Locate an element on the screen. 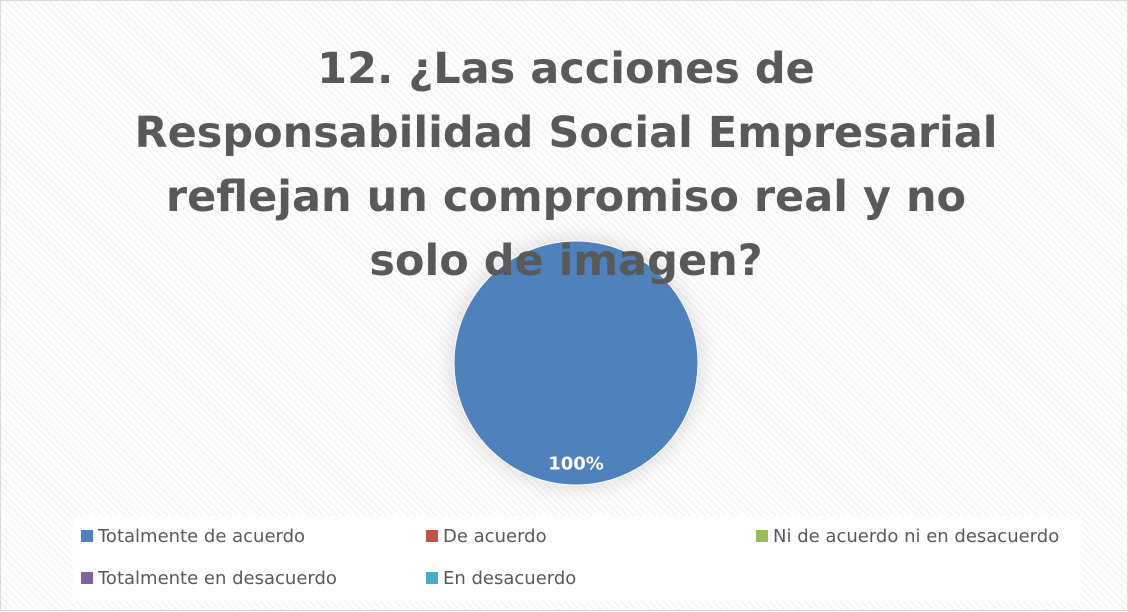 Image resolution: width=1128 pixels, height=612 pixels. legend-item: Totalmente en desacuerdo is located at coordinates (209, 578).